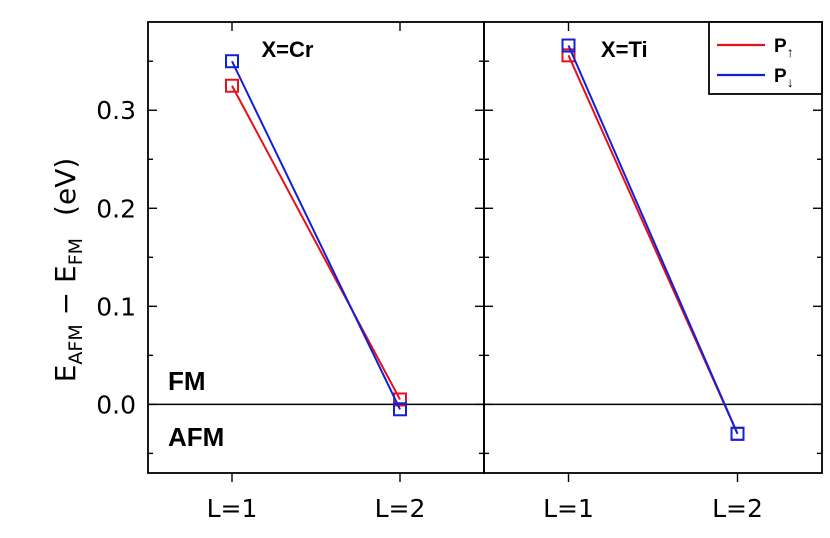 The width and height of the screenshot is (830, 538). I want to click on y-tick-label: 0.0, so click(116, 404).